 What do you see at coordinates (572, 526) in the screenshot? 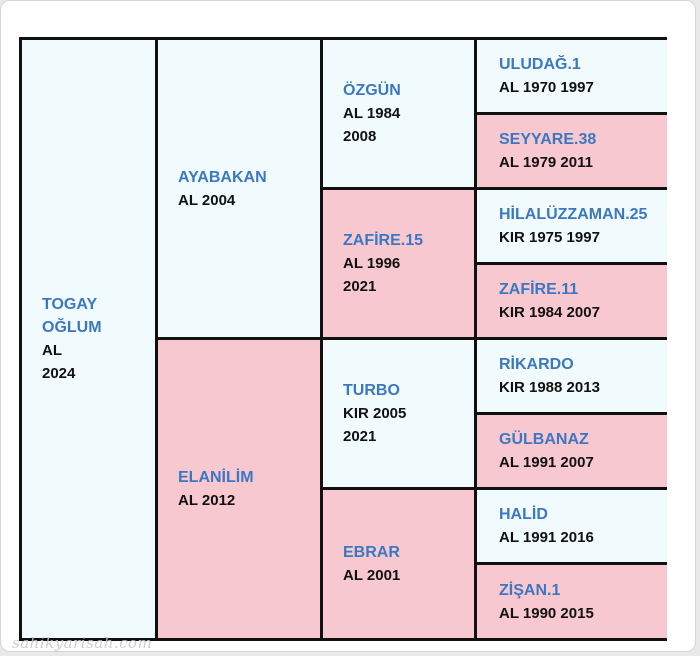
I see `pedigree-dd-sire: HALİD AL 1991 2016` at bounding box center [572, 526].